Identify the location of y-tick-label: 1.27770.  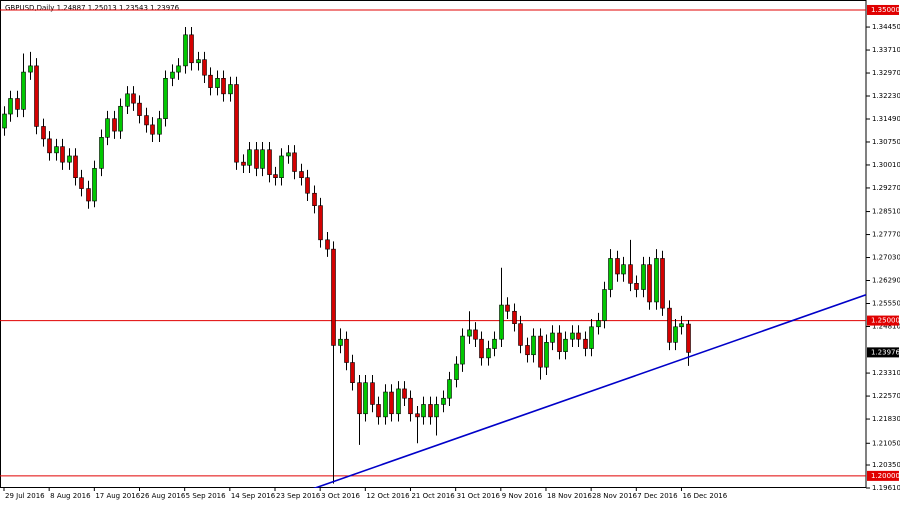
(886, 235).